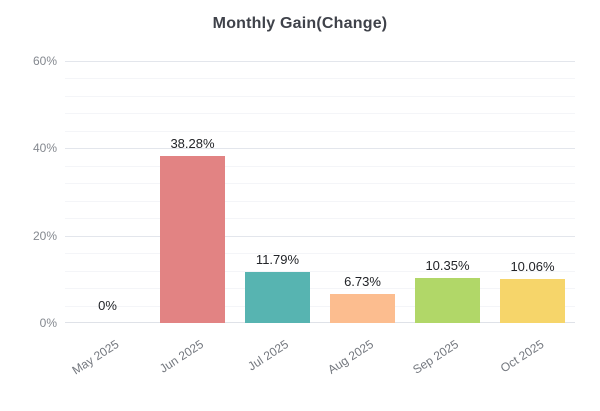  I want to click on x-tick-label: May 2025, so click(95, 357).